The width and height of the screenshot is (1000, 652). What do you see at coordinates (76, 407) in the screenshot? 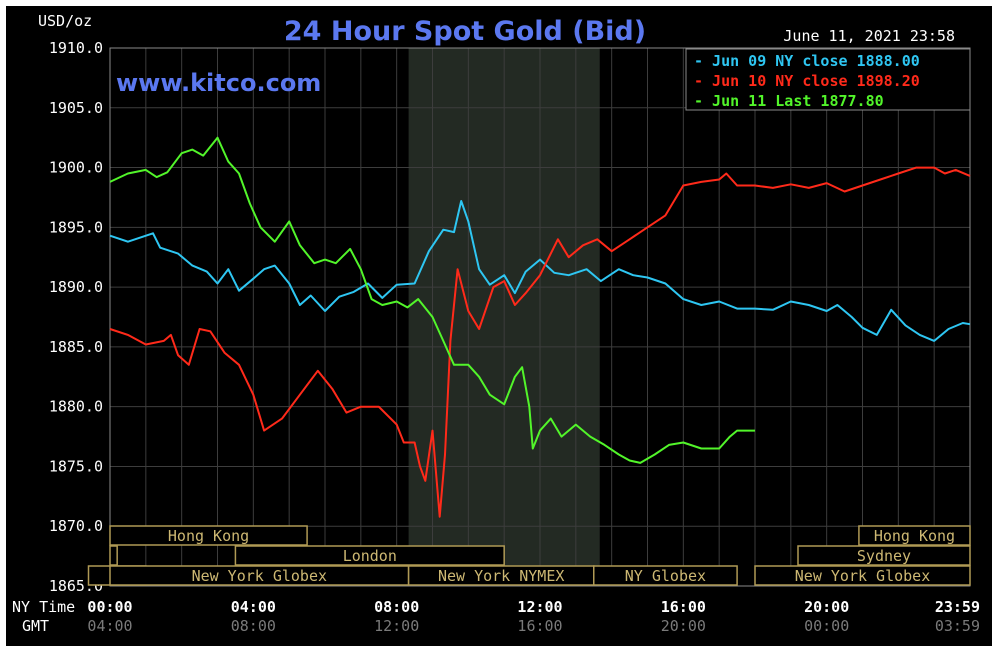
I see `y-tick-label: 1880.0` at bounding box center [76, 407].